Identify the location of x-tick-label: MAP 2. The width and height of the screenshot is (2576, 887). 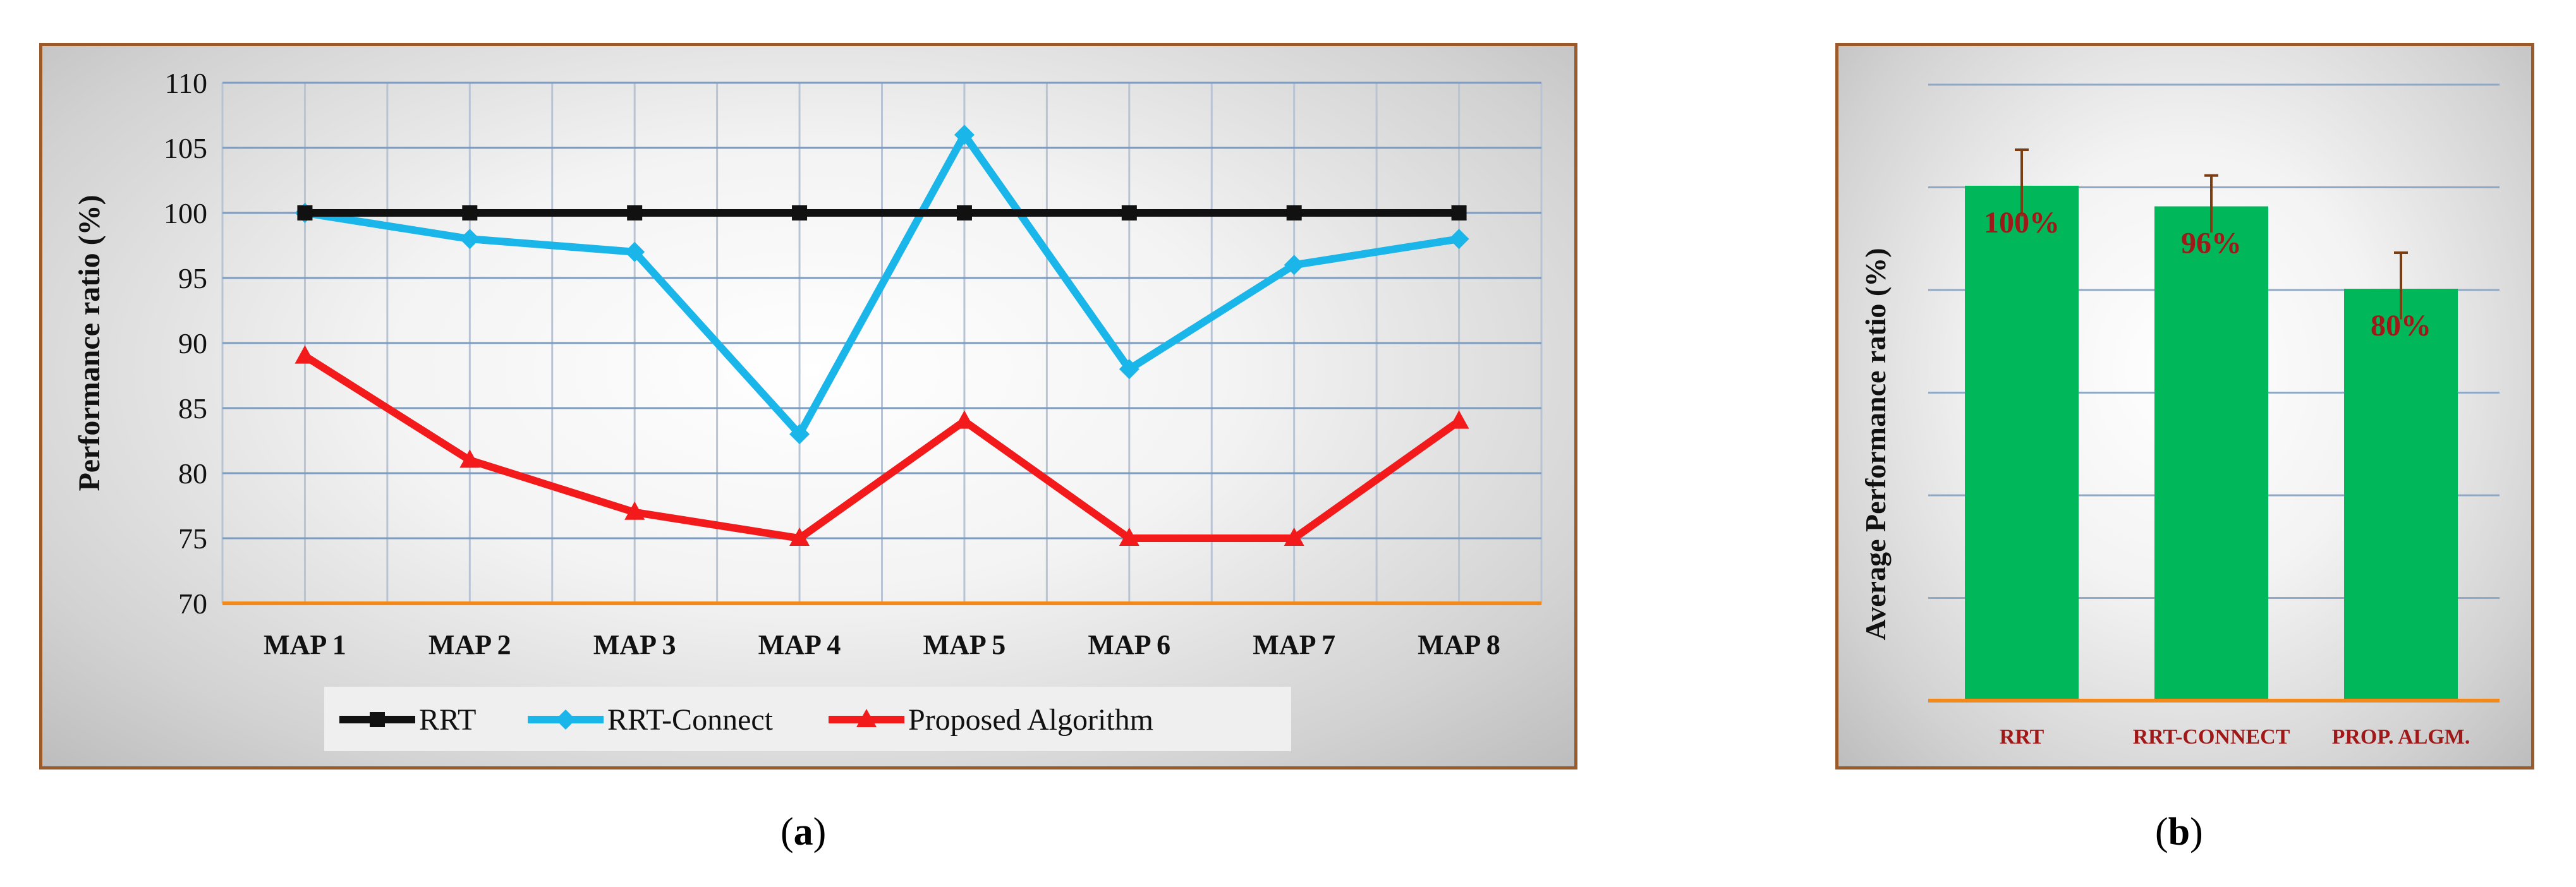
(469, 644).